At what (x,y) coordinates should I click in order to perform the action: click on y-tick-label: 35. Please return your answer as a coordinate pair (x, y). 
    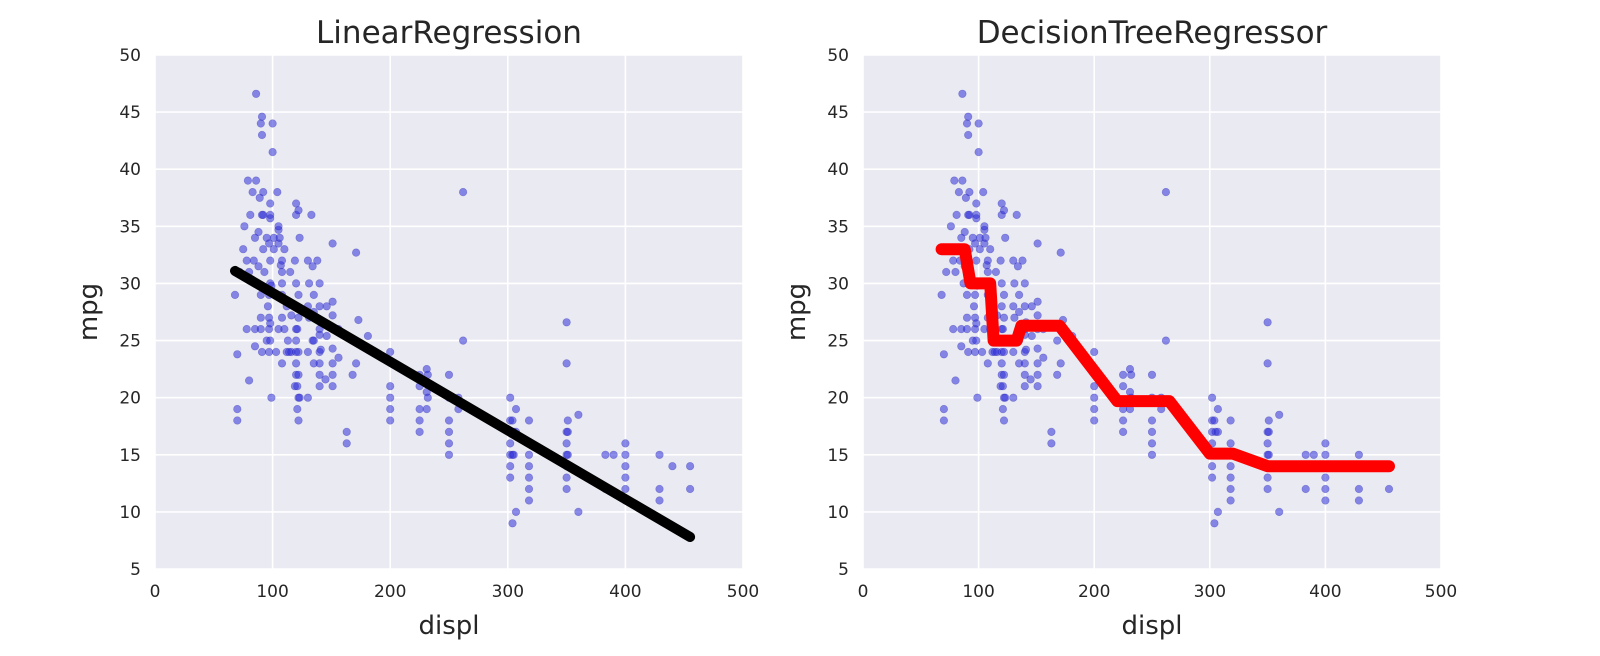
    Looking at the image, I should click on (130, 227).